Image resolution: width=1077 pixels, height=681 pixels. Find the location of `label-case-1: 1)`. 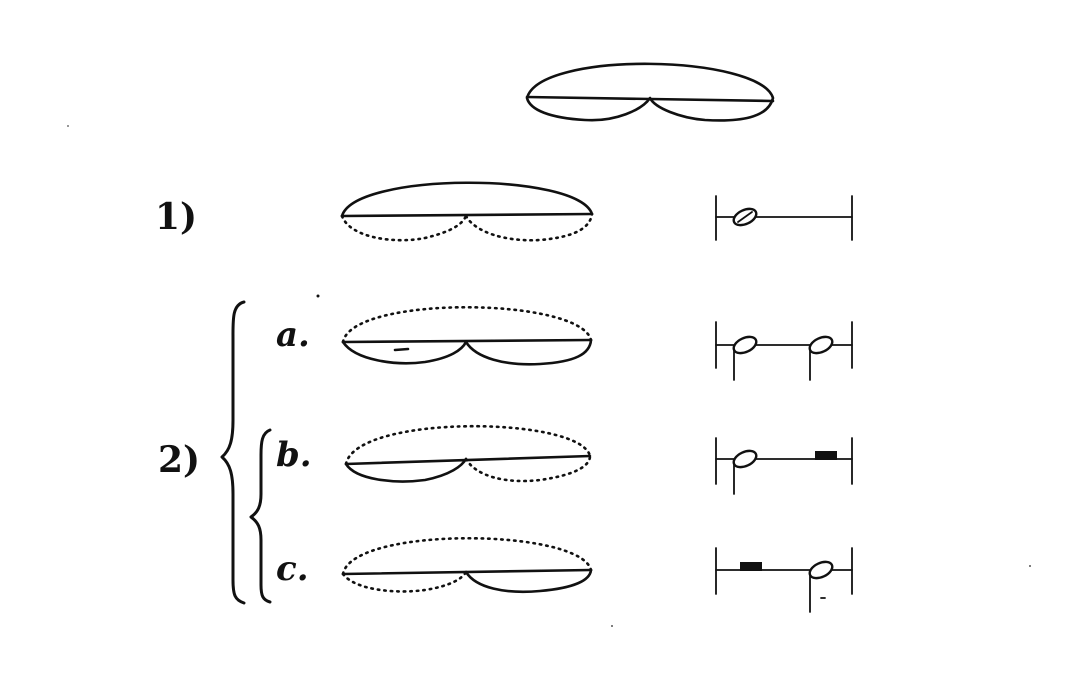

label-case-1: 1) is located at coordinates (176, 217).